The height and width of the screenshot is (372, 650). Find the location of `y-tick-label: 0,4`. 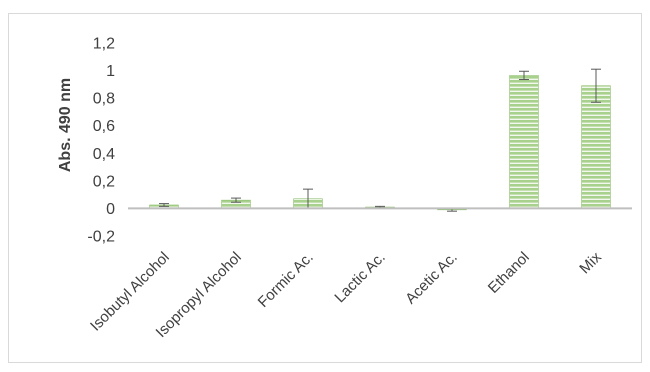

y-tick-label: 0,4 is located at coordinates (104, 154).